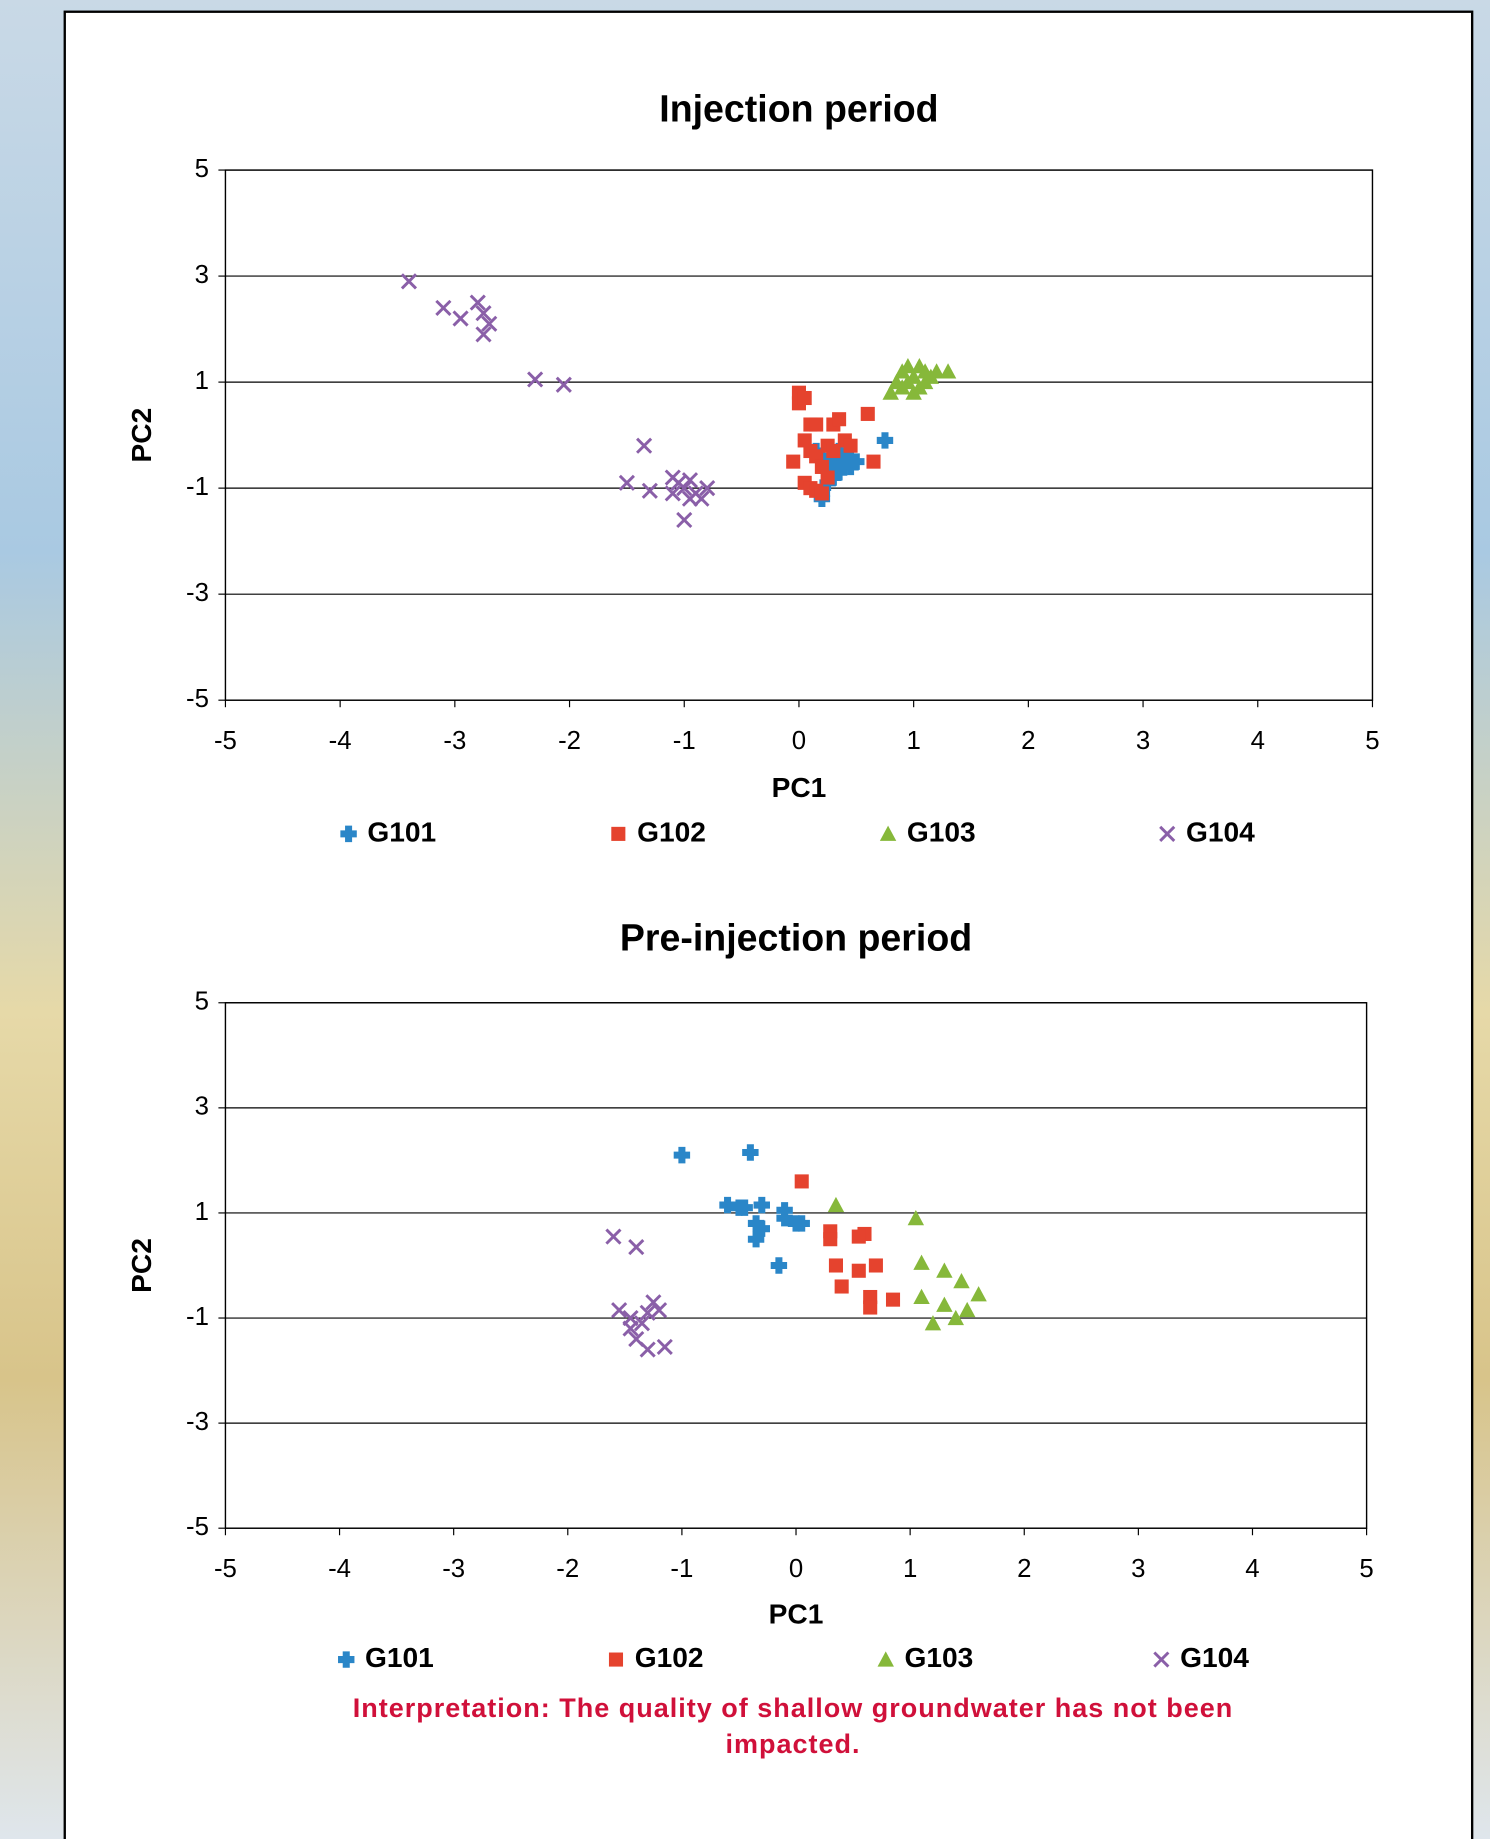 This screenshot has height=1839, width=1490. What do you see at coordinates (202, 1107) in the screenshot?
I see `y-tick-label: 3` at bounding box center [202, 1107].